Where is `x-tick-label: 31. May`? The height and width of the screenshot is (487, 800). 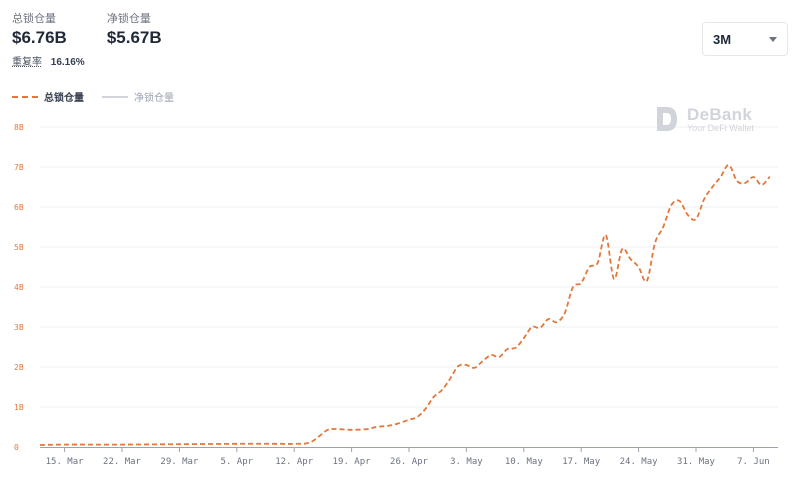
x-tick-label: 31. May is located at coordinates (696, 462).